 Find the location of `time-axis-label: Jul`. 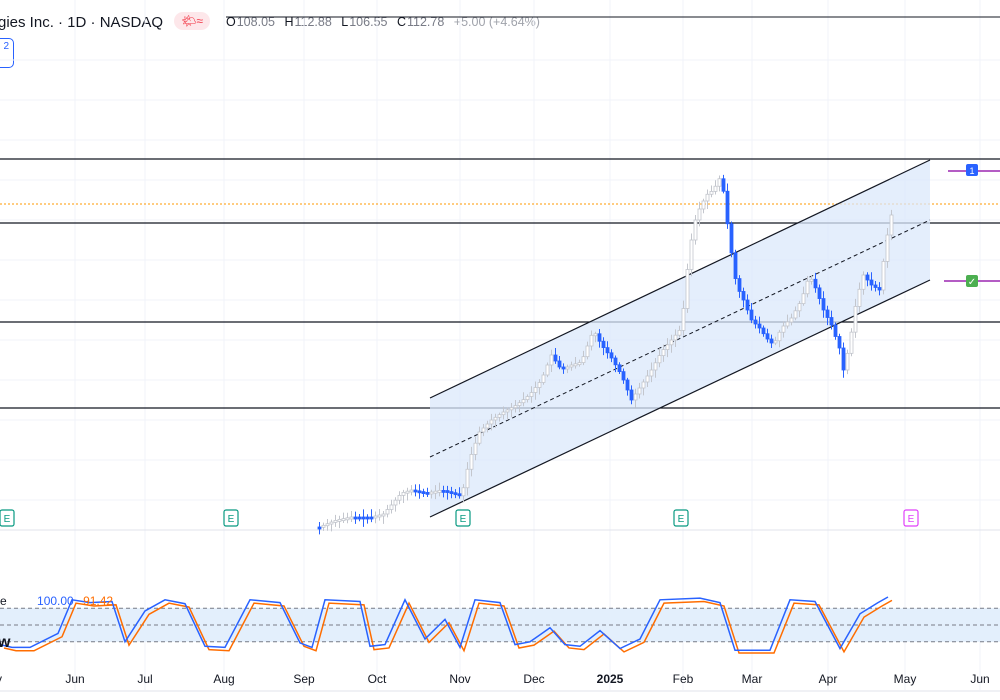

time-axis-label: Jul is located at coordinates (144, 679).